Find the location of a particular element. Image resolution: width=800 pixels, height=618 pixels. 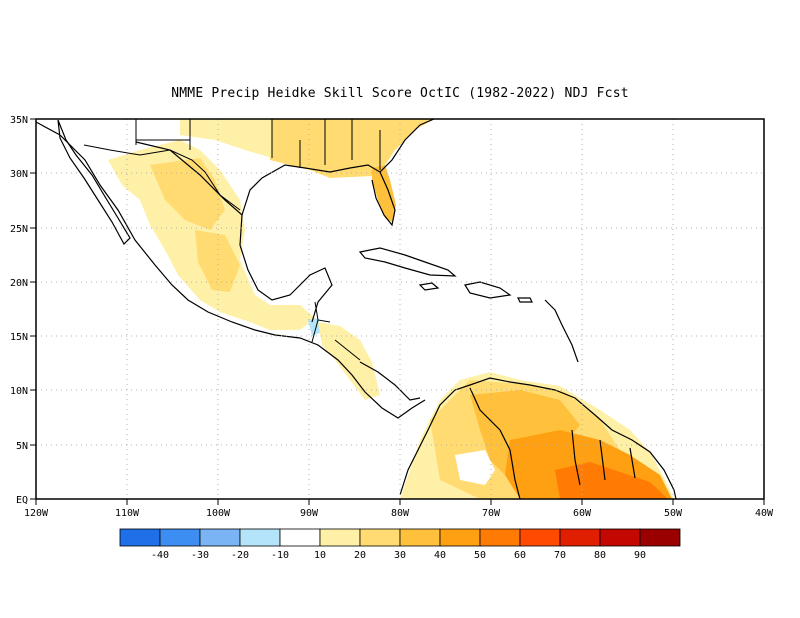

state-borders is located at coordinates (258, 144).